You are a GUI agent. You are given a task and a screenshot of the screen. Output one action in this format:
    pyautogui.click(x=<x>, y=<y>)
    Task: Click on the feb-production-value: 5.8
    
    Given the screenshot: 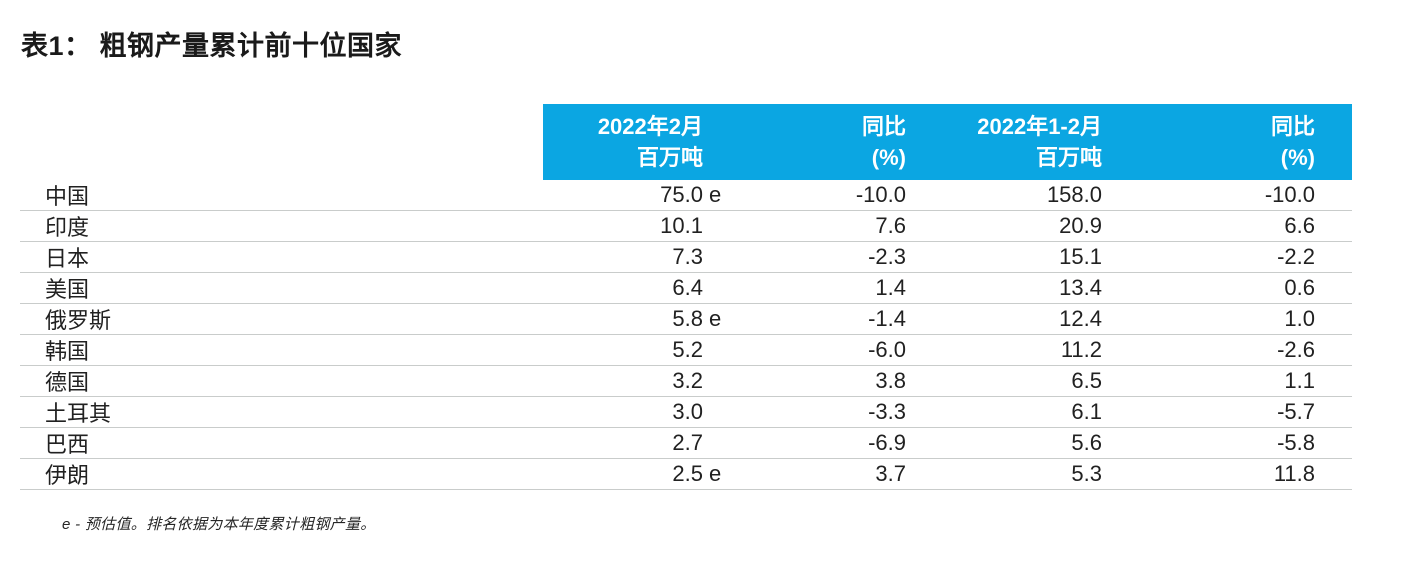 What is the action you would take?
    pyautogui.click(x=687, y=318)
    